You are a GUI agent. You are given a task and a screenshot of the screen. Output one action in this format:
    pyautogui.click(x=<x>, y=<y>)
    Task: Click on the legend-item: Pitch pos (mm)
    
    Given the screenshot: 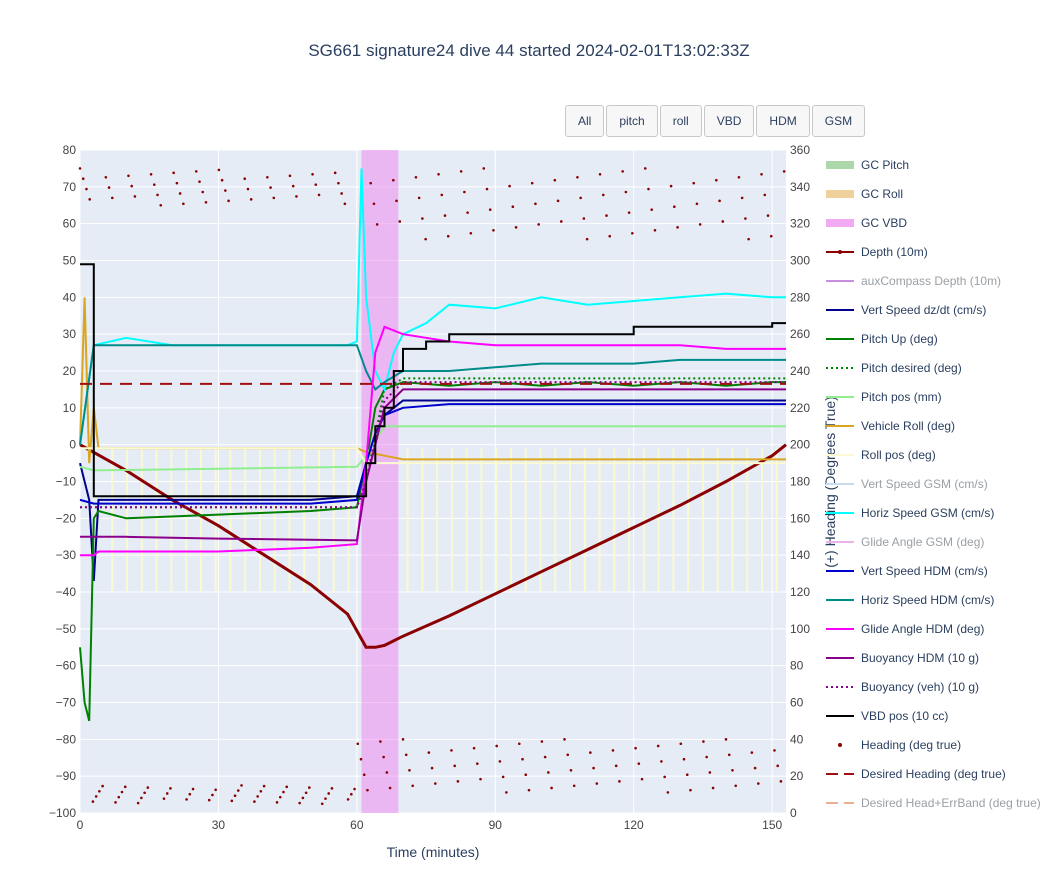 What is the action you would take?
    pyautogui.click(x=884, y=397)
    